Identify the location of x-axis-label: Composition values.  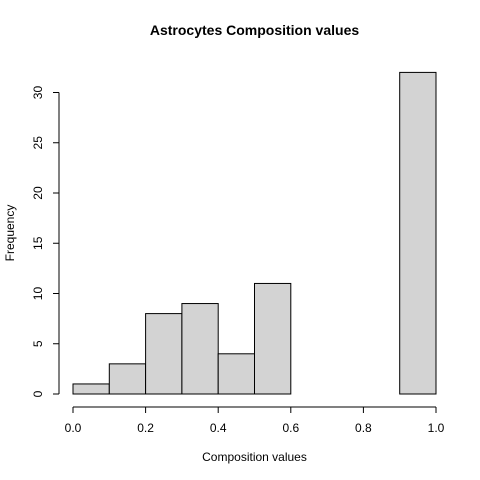
(254, 457).